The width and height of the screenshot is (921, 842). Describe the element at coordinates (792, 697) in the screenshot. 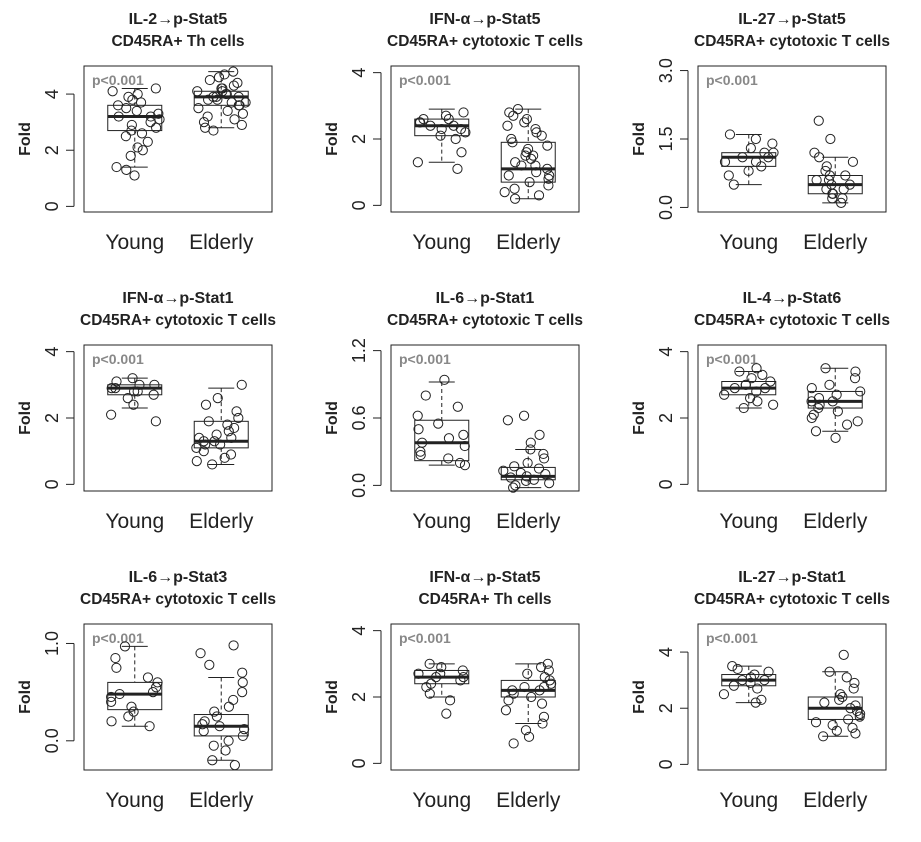

I see `plot-frame` at that location.